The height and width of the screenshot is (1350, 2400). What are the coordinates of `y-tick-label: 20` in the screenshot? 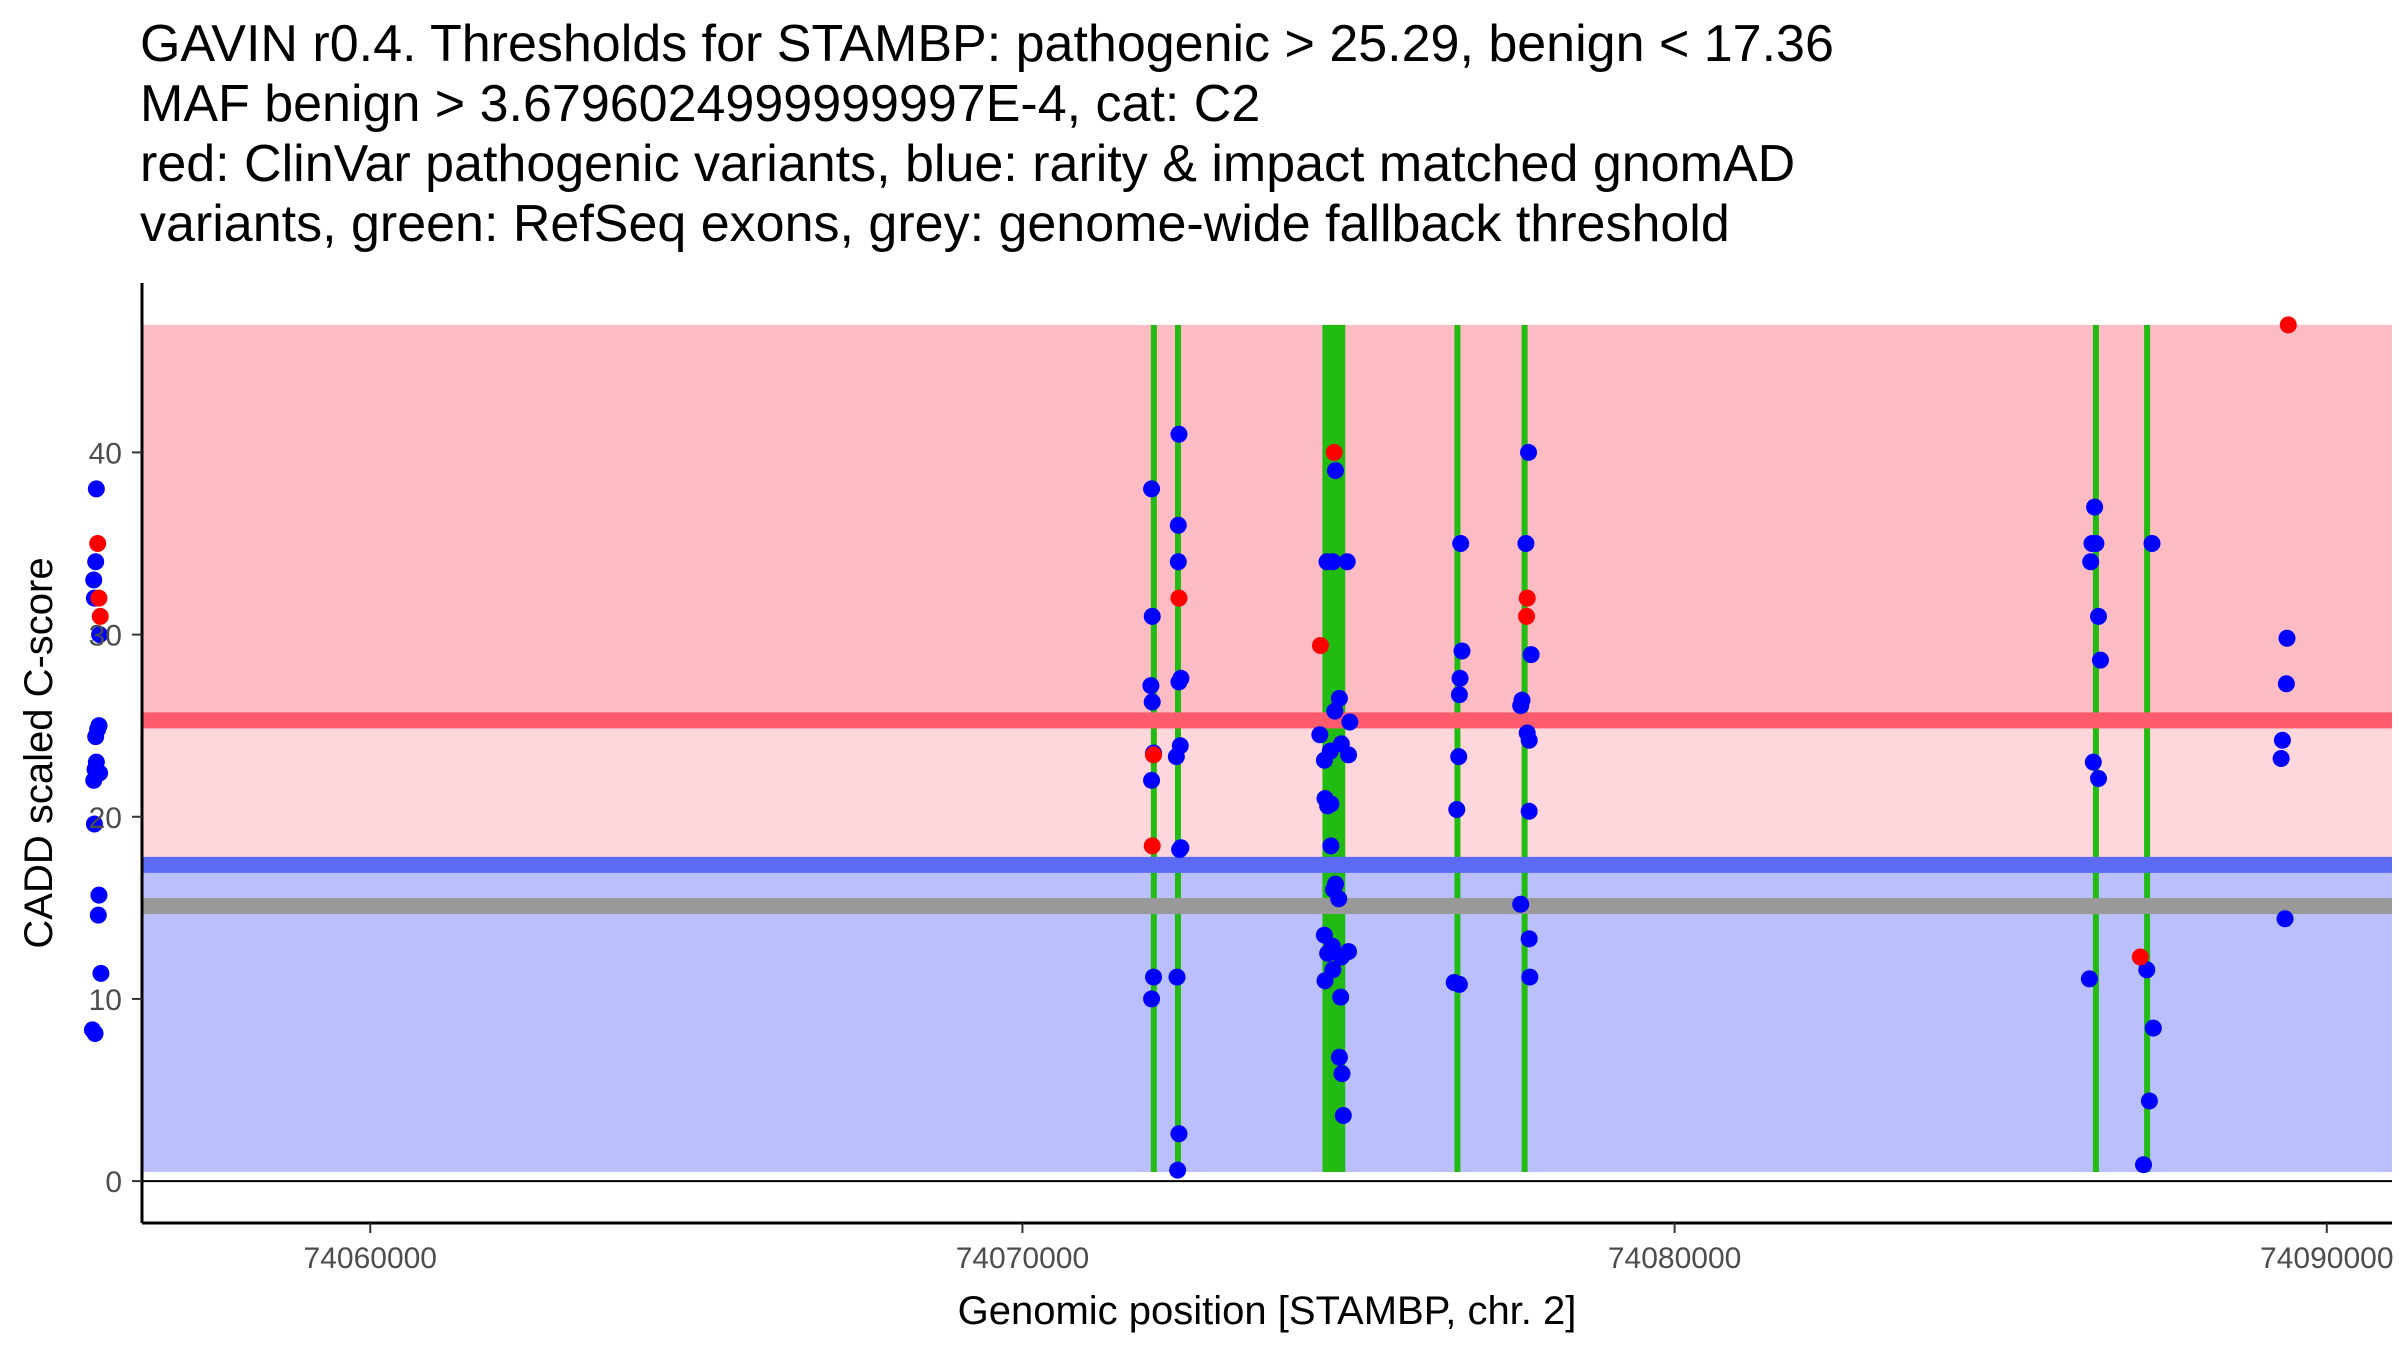 It's located at (105, 818).